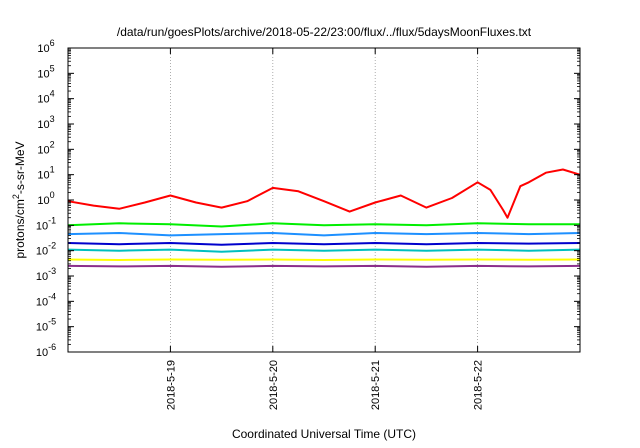  Describe the element at coordinates (52, 322) in the screenshot. I see `y-tick-label-exponent: -5` at that location.